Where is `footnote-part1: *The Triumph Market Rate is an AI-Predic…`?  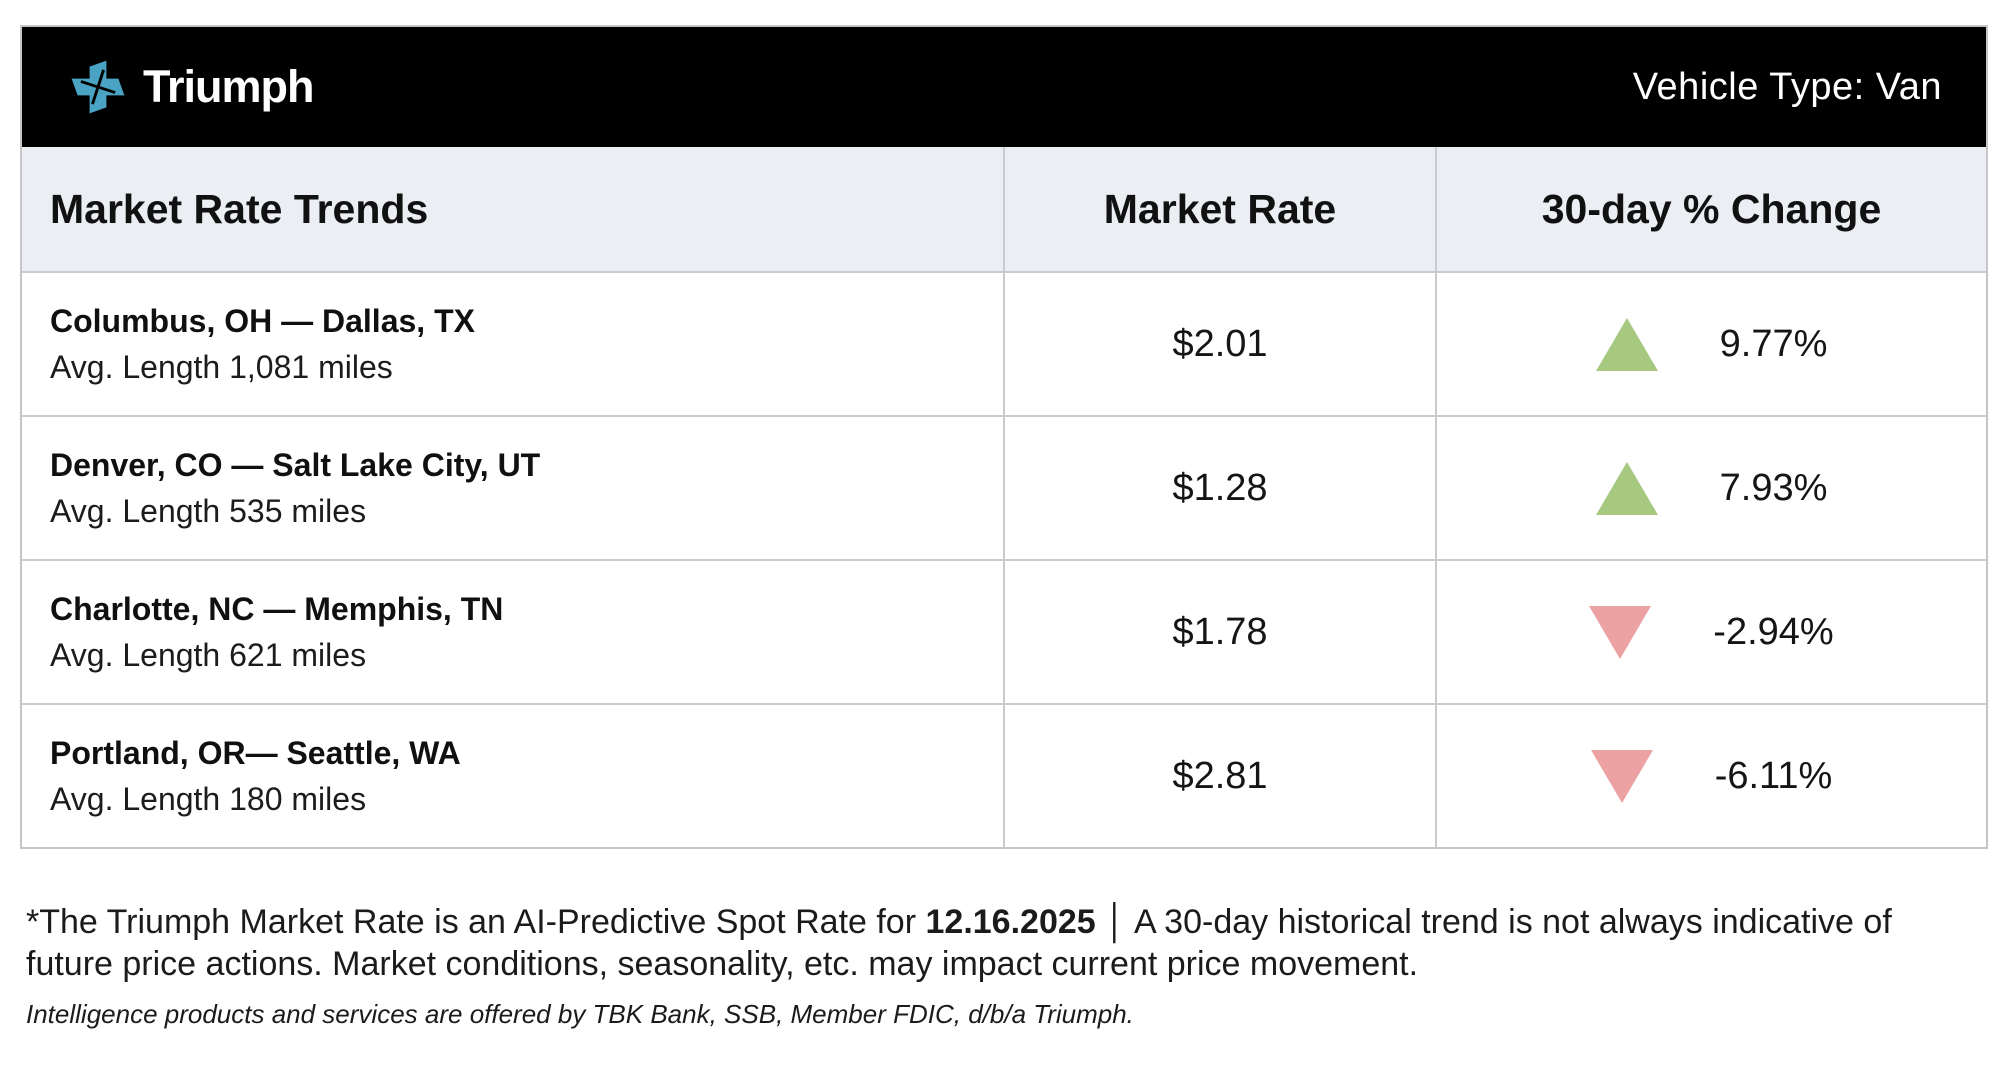 footnote-part1: *The Triumph Market Rate is an AI-Predic… is located at coordinates (476, 922).